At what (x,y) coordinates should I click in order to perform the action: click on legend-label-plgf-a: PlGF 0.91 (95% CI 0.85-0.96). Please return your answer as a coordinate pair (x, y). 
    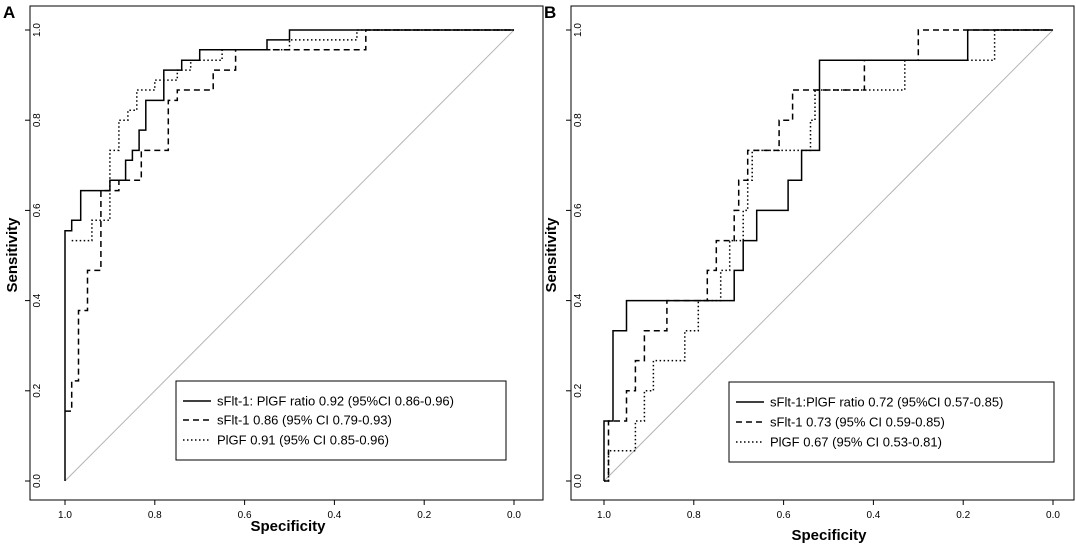
    Looking at the image, I should click on (303, 440).